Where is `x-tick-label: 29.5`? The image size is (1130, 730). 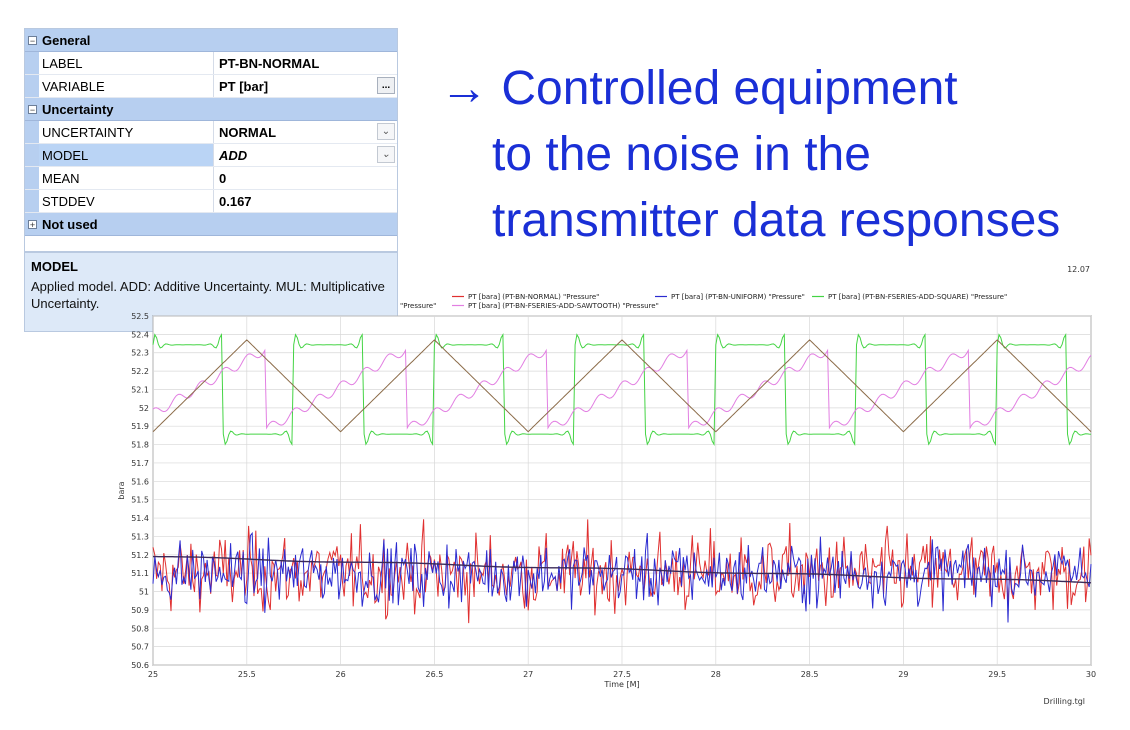
x-tick-label: 29.5 is located at coordinates (997, 674).